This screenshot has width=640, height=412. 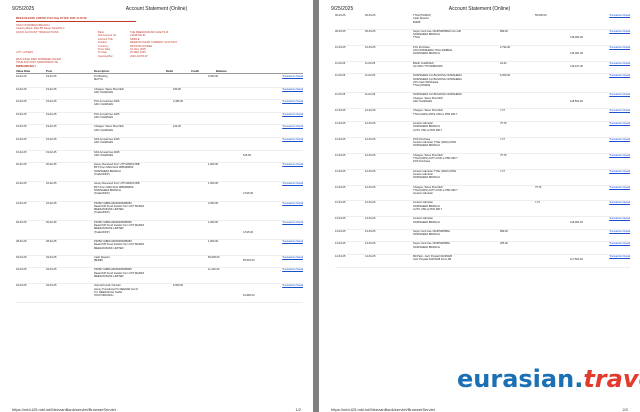 I want to click on description-line: BHMP, so click(x=417, y=22).